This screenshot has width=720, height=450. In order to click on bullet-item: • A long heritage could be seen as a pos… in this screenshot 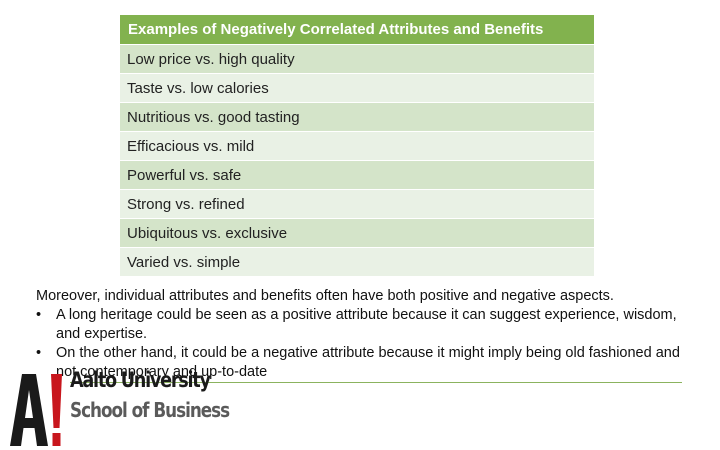, I will do `click(366, 325)`.